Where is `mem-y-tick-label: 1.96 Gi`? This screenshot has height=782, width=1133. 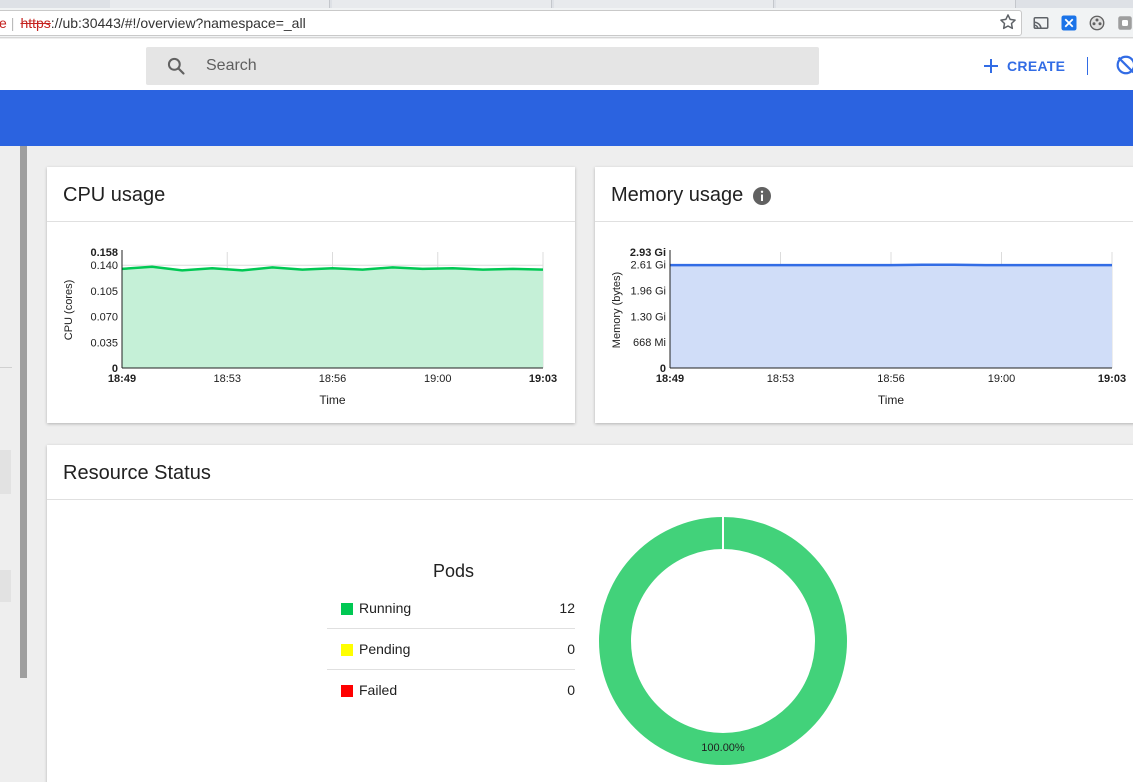
mem-y-tick-label: 1.96 Gi is located at coordinates (648, 292).